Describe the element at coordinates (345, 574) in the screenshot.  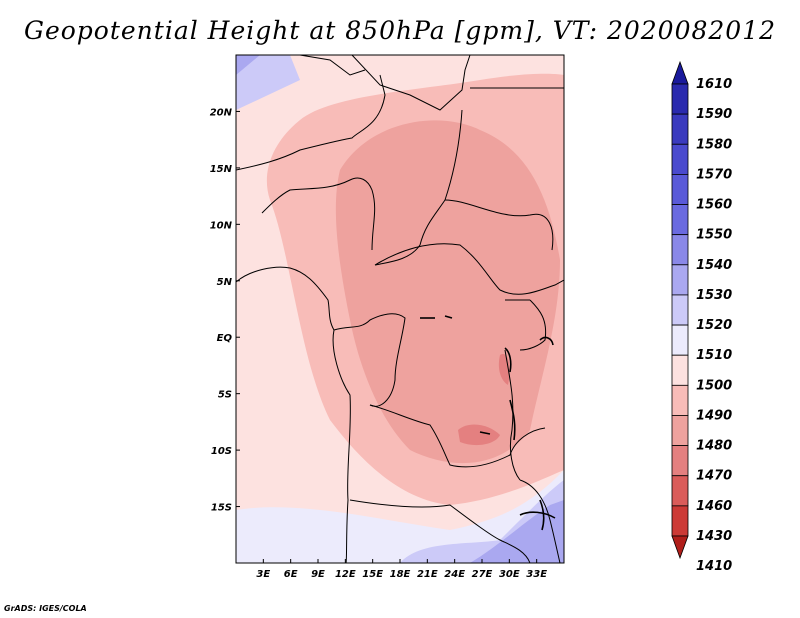
I see `lon-tick-label: 12E` at that location.